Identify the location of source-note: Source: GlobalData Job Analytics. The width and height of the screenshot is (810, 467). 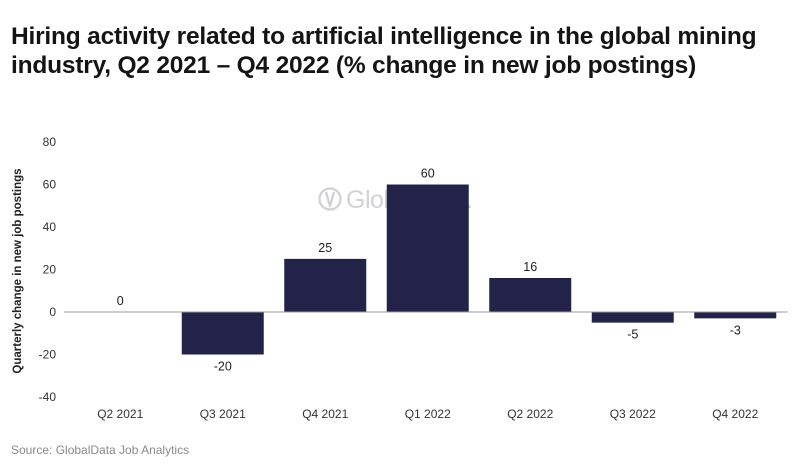
(100, 450).